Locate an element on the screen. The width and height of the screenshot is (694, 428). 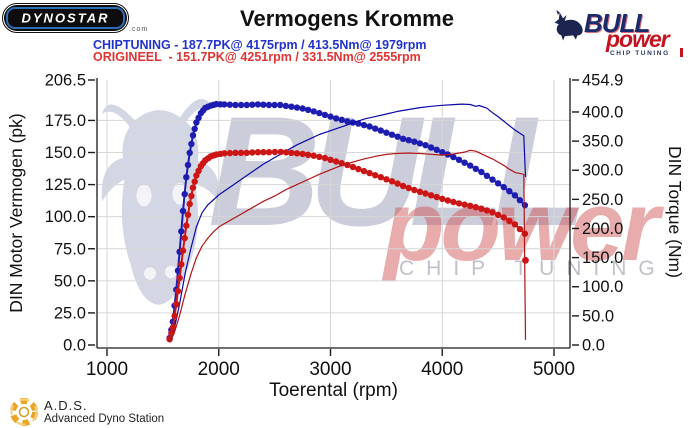
x-tick-label: 1000 is located at coordinates (107, 369).